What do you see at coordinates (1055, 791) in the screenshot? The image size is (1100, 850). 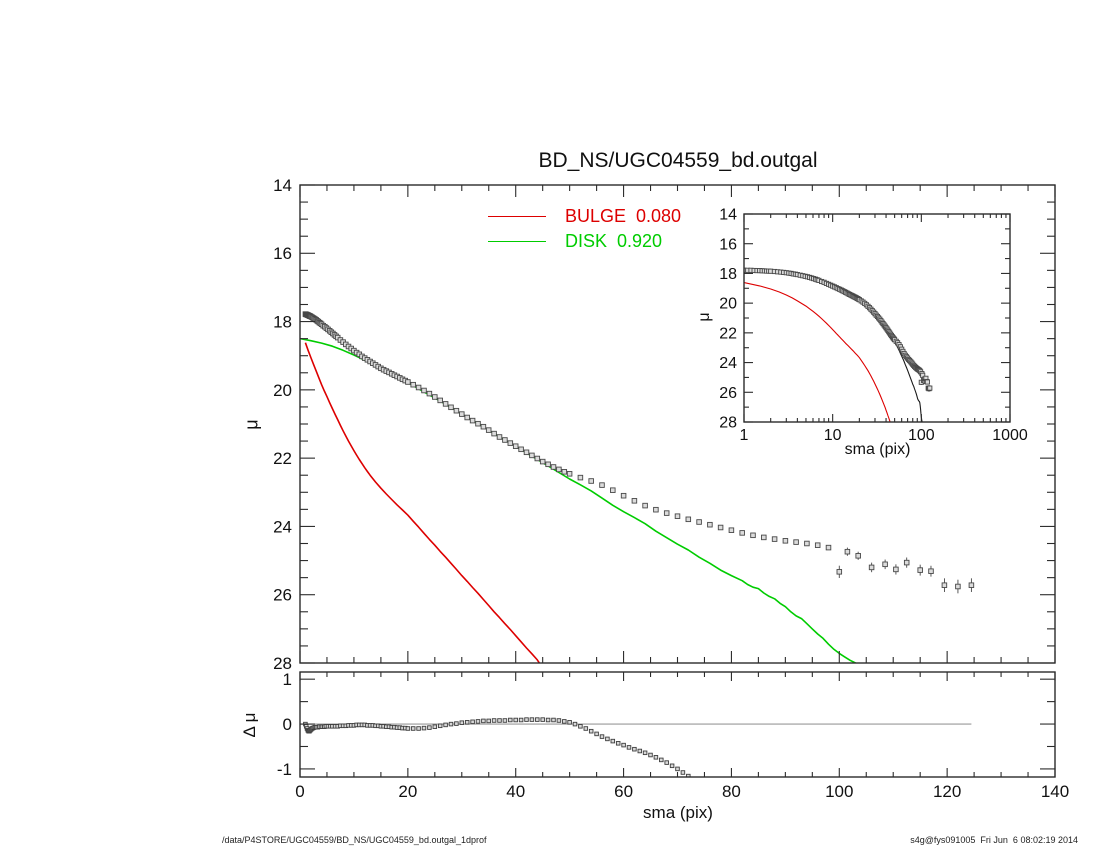 I see `resid-x-tick-label: 140` at bounding box center [1055, 791].